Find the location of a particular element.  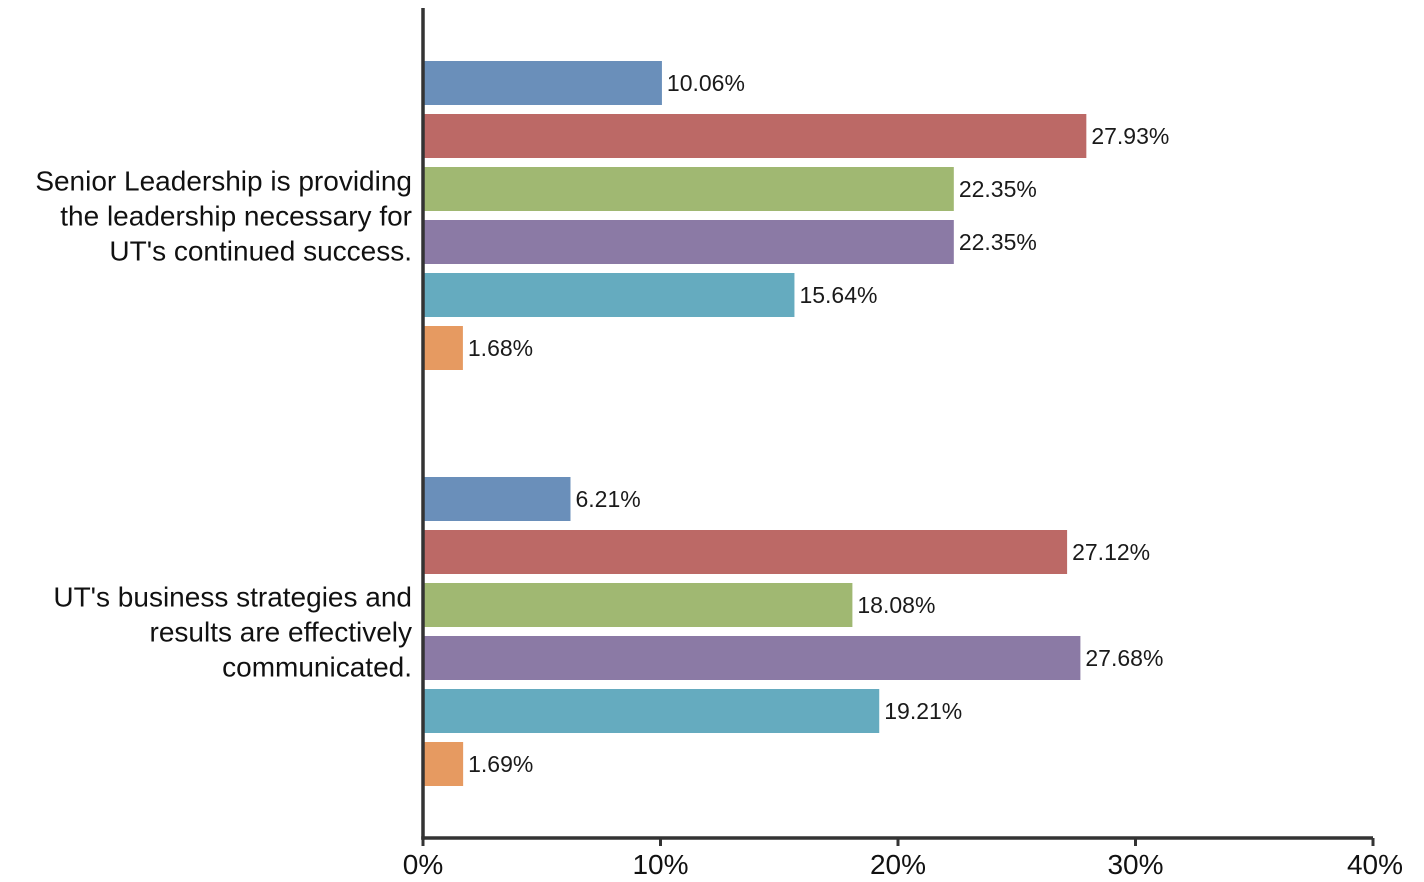

data-label-g2-s4: 27.68% is located at coordinates (1124, 658).